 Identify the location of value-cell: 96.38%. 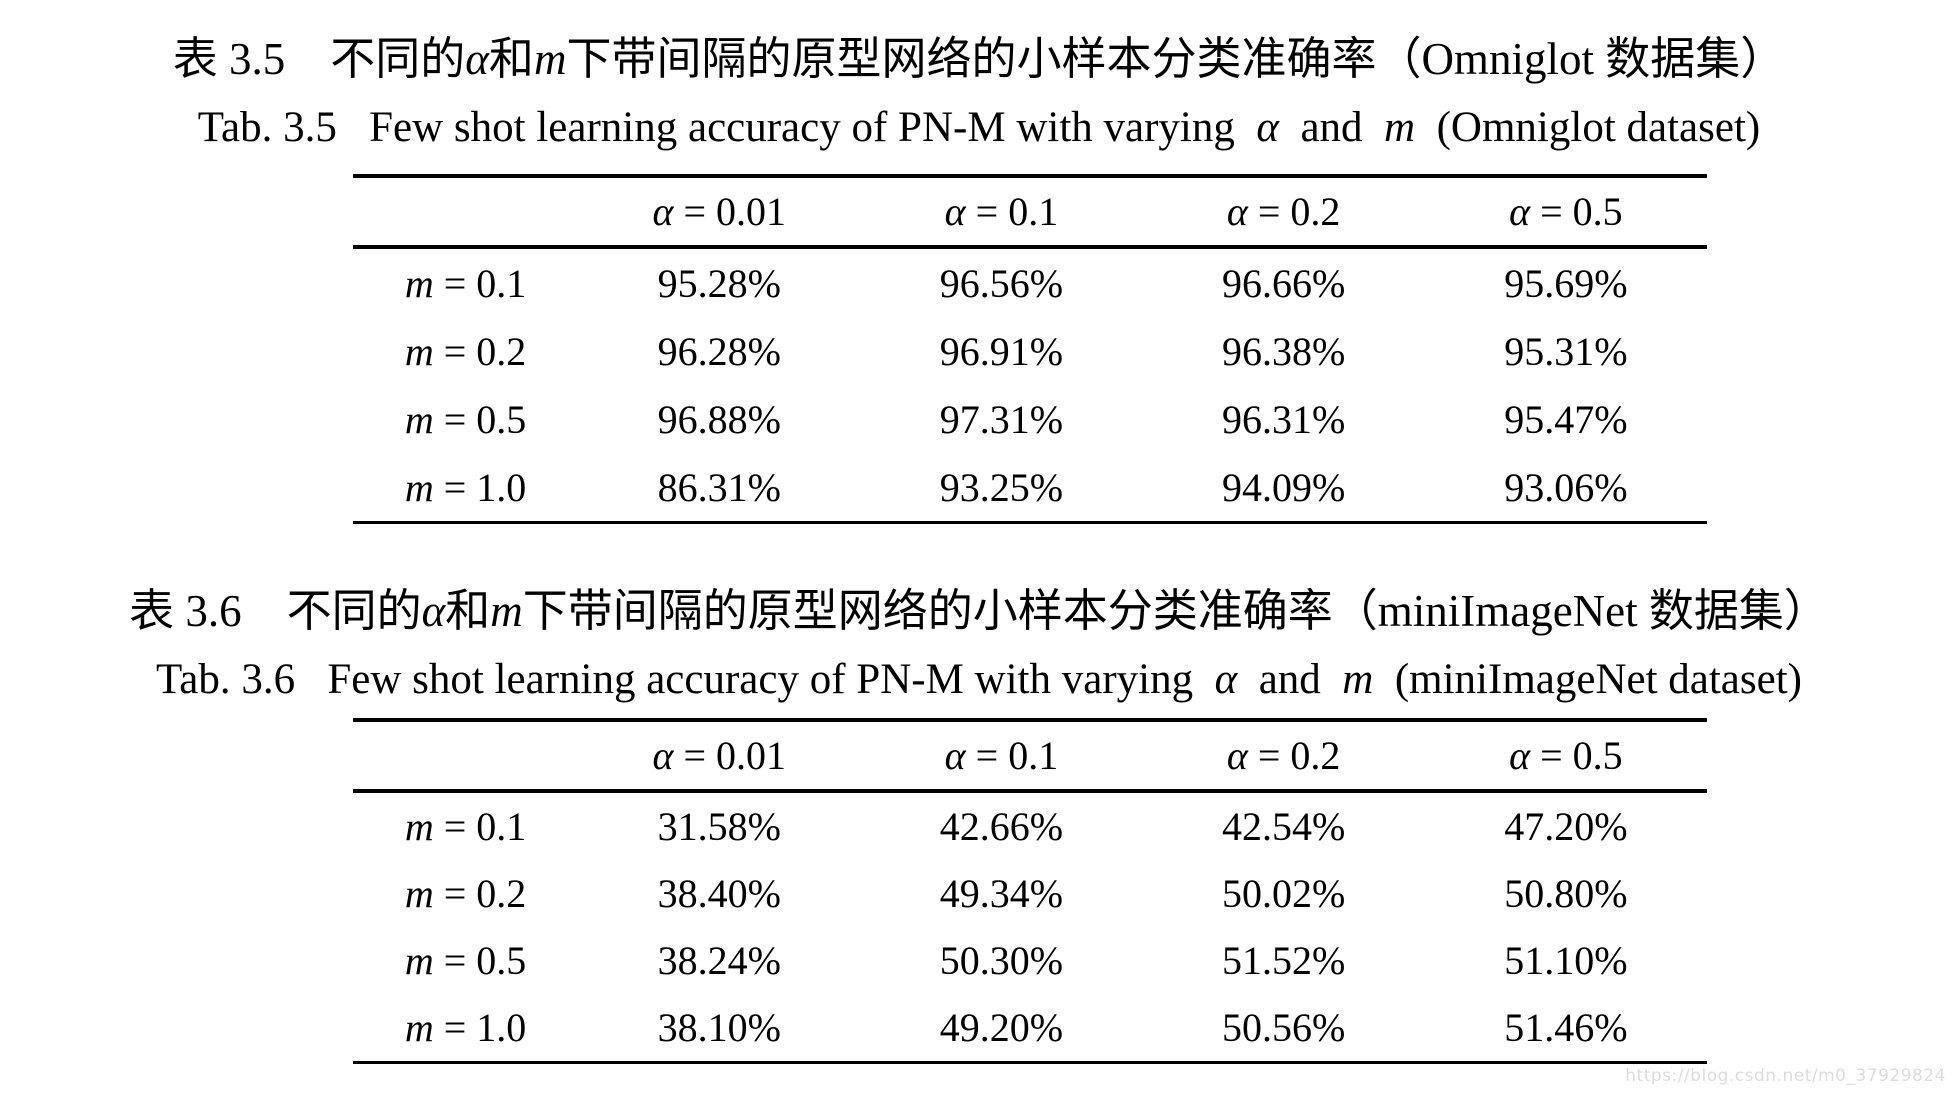
(1284, 351).